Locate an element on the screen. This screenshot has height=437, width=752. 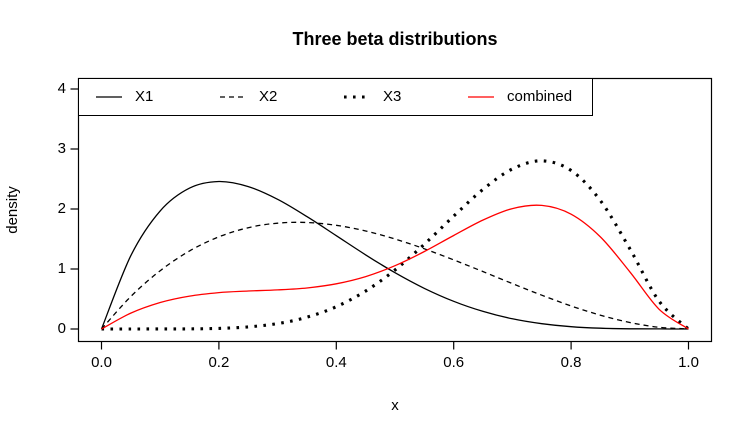
x-tick-label: 0.0 is located at coordinates (101, 362).